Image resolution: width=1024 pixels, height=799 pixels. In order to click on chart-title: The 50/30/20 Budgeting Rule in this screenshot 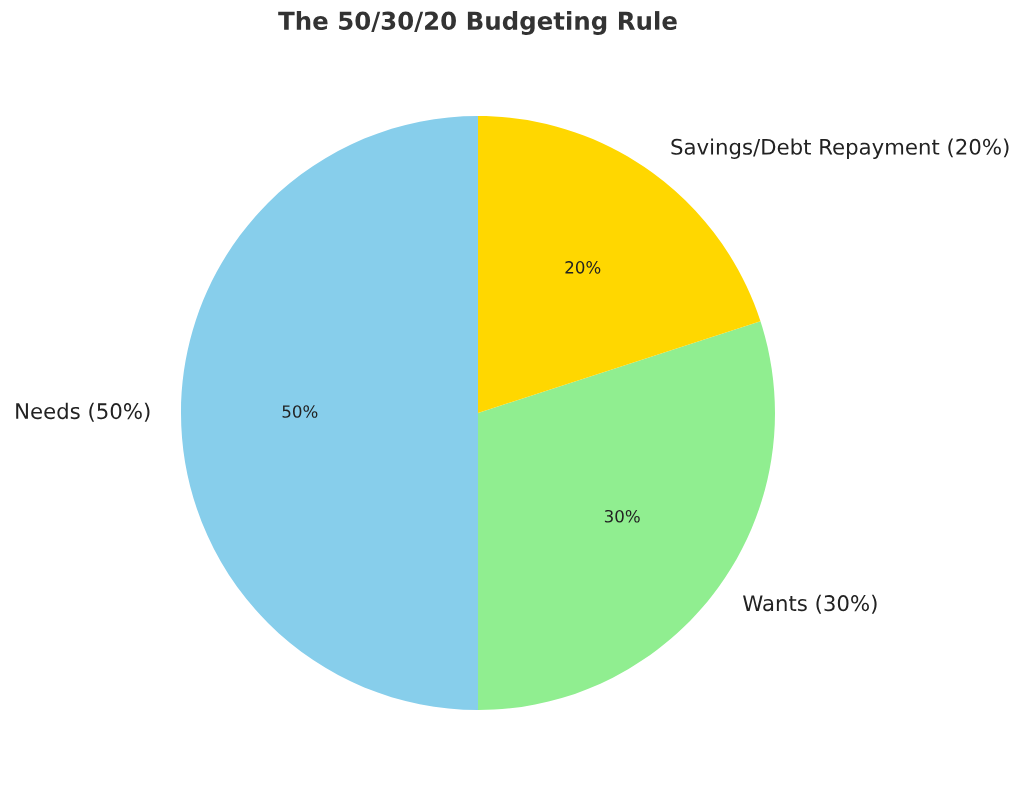, I will do `click(477, 23)`.